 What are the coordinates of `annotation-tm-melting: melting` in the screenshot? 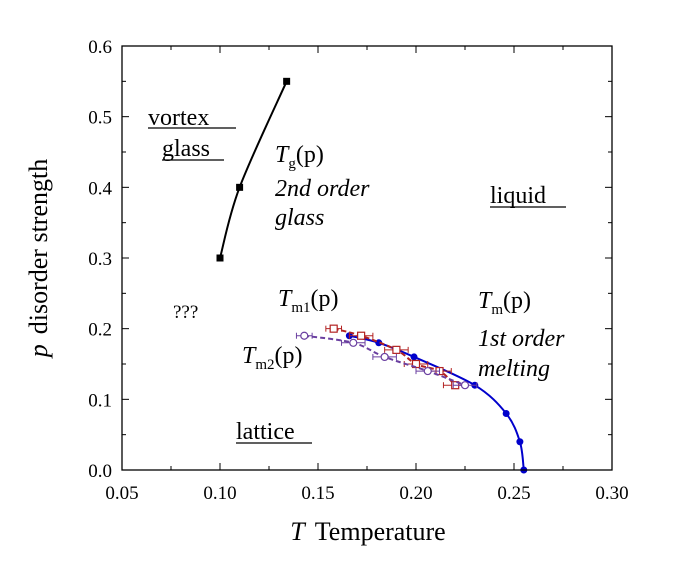 It's located at (514, 369).